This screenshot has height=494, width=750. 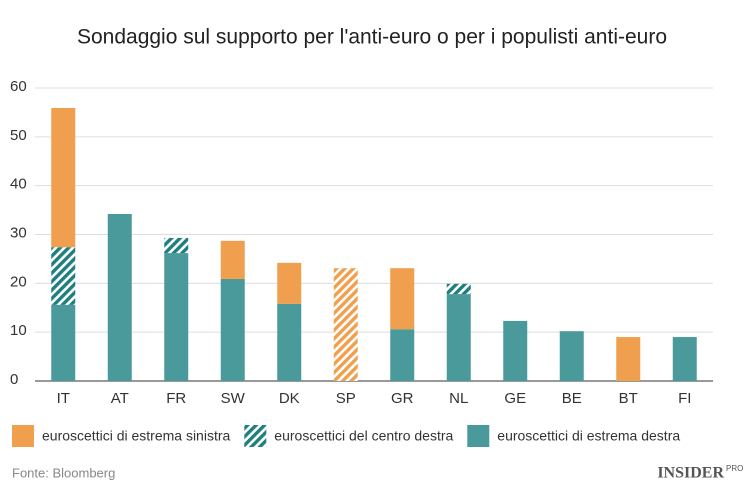 What do you see at coordinates (63, 398) in the screenshot?
I see `x-tick-label: IT` at bounding box center [63, 398].